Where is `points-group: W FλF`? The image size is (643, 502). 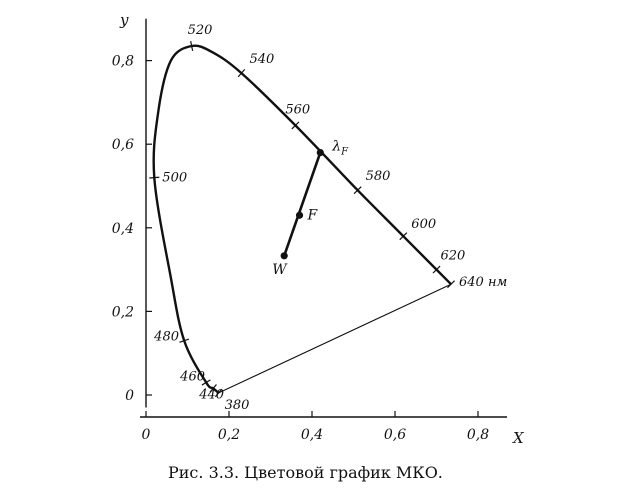
points-group: W FλF is located at coordinates (310, 208).